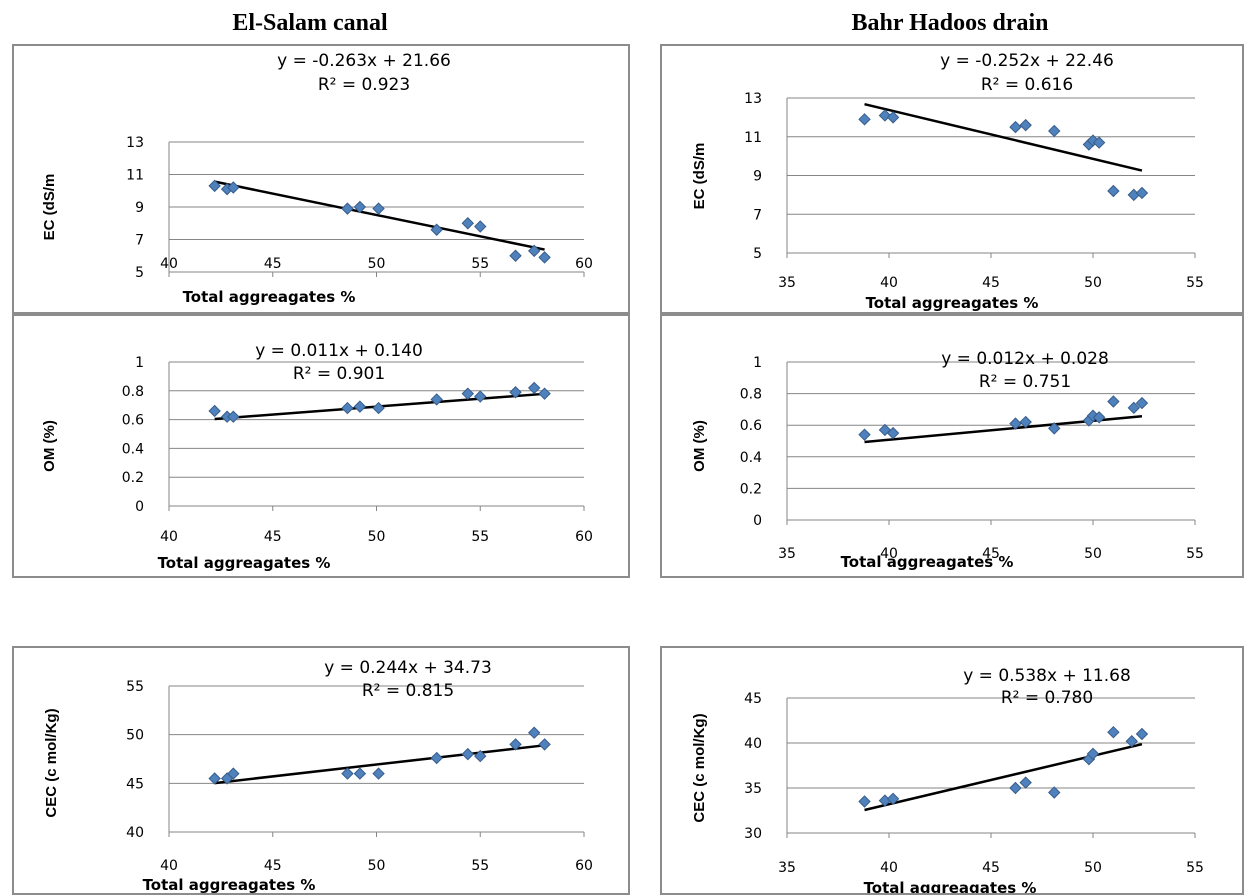 This screenshot has width=1246, height=895. What do you see at coordinates (757, 521) in the screenshot?
I see `y-tick-label: 0` at bounding box center [757, 521].